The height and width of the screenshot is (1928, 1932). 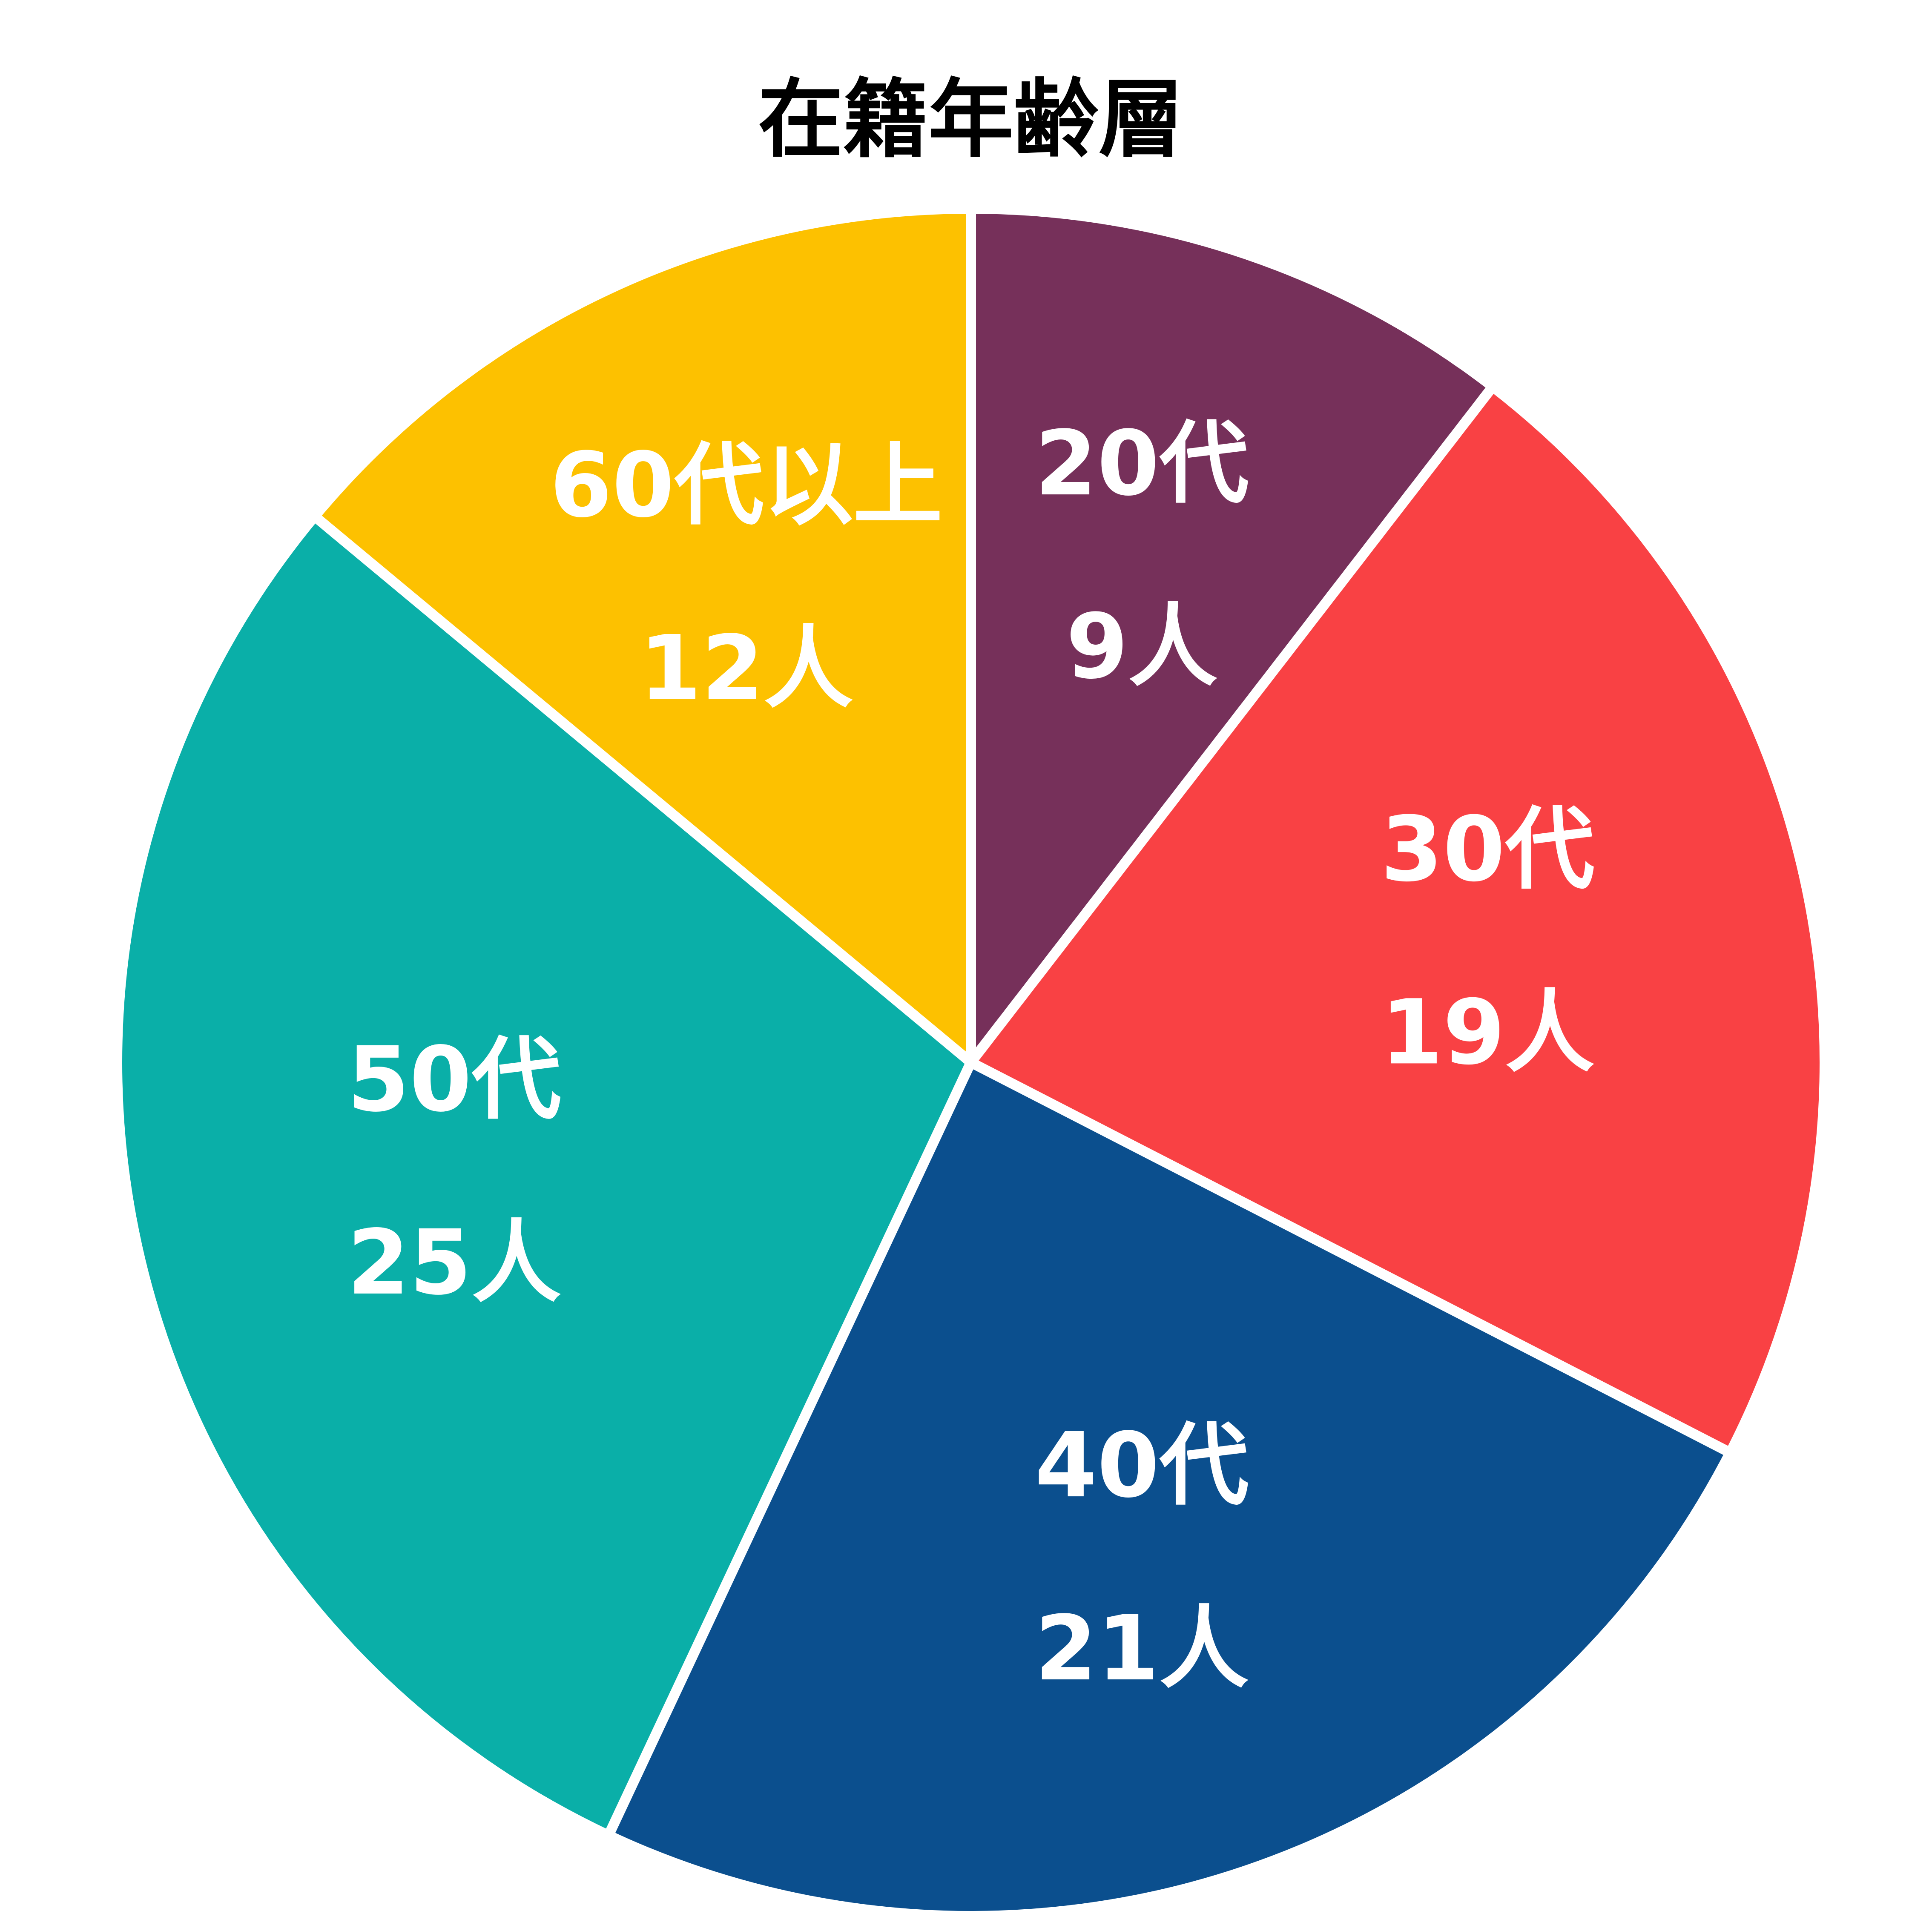 What do you see at coordinates (1232, 635) in the screenshot?
I see `pie-slice` at bounding box center [1232, 635].